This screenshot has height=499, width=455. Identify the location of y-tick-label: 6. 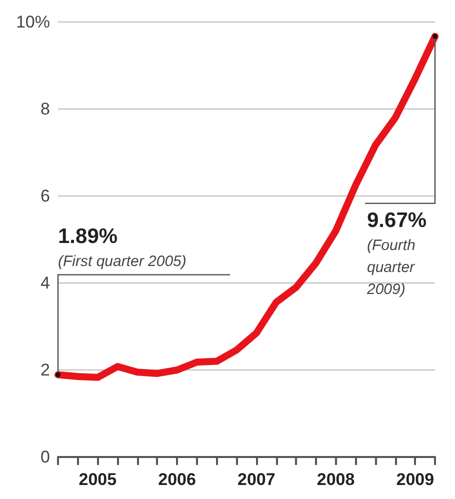
(45, 196).